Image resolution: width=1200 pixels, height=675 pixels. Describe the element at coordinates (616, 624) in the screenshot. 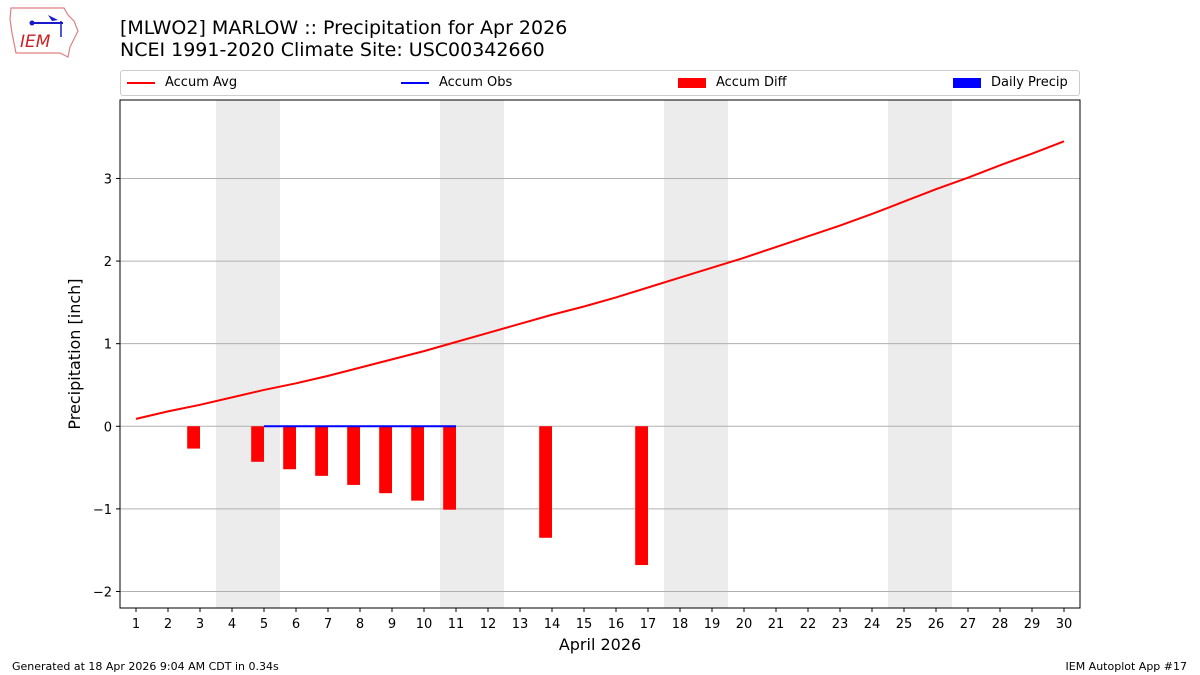

I see `x-tick-label: 16` at that location.